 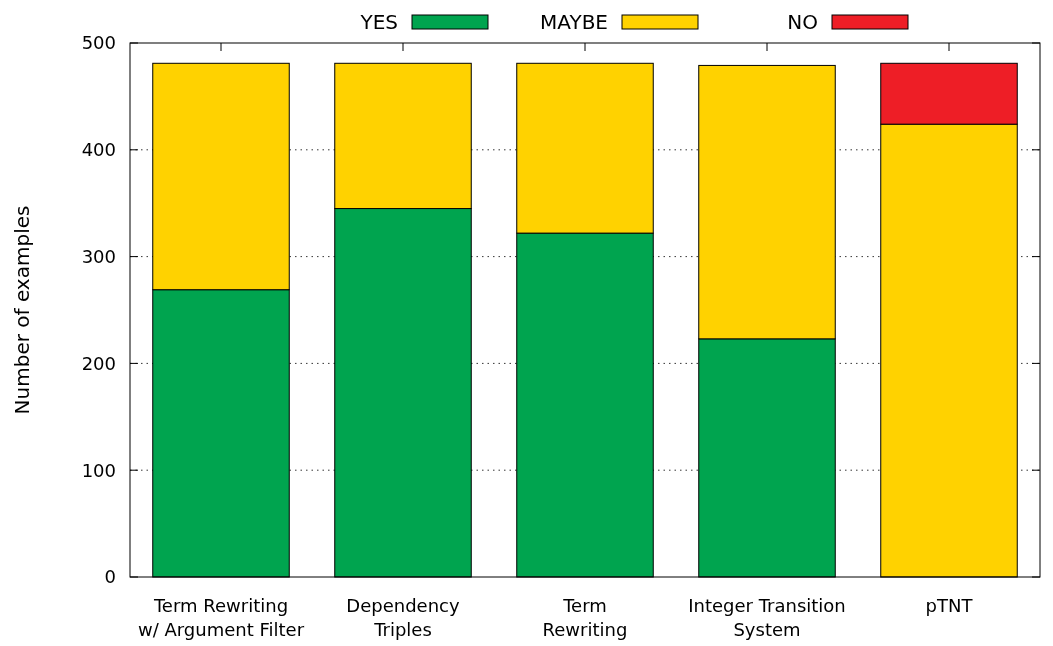 I want to click on y-tick-label: 0, so click(x=110, y=577).